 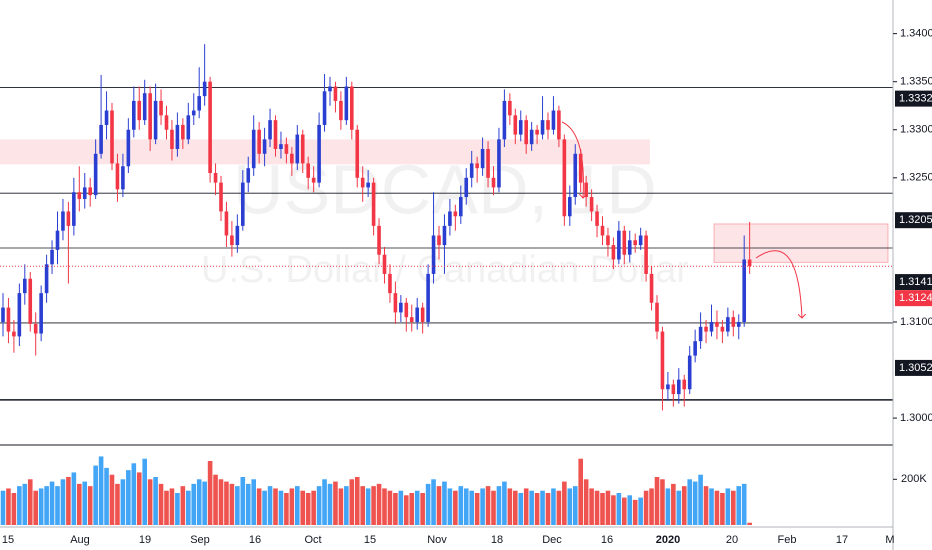 What do you see at coordinates (916, 34) in the screenshot?
I see `y-tick-label: 1.34000` at bounding box center [916, 34].